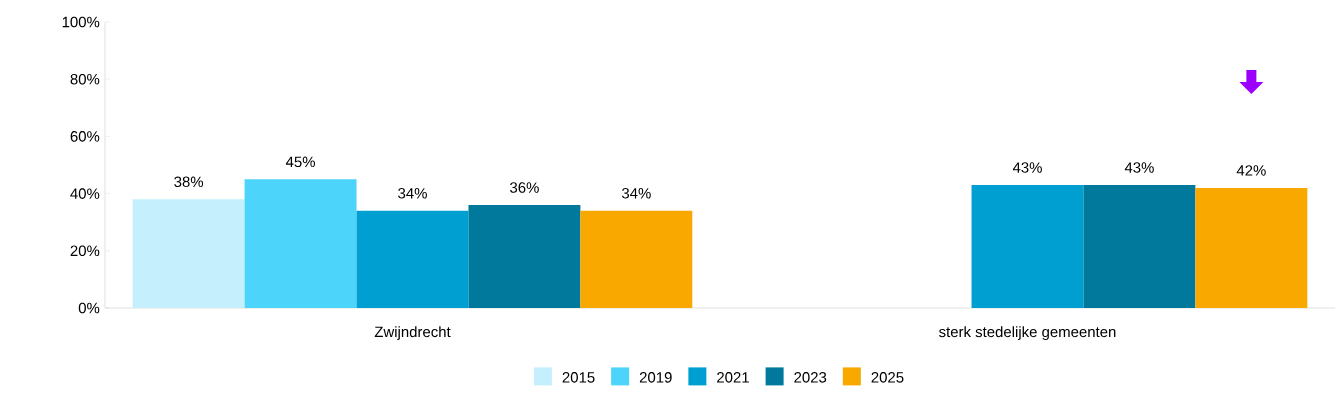 The image size is (1335, 413). Describe the element at coordinates (85, 193) in the screenshot. I see `y-tick-label: 40%` at that location.